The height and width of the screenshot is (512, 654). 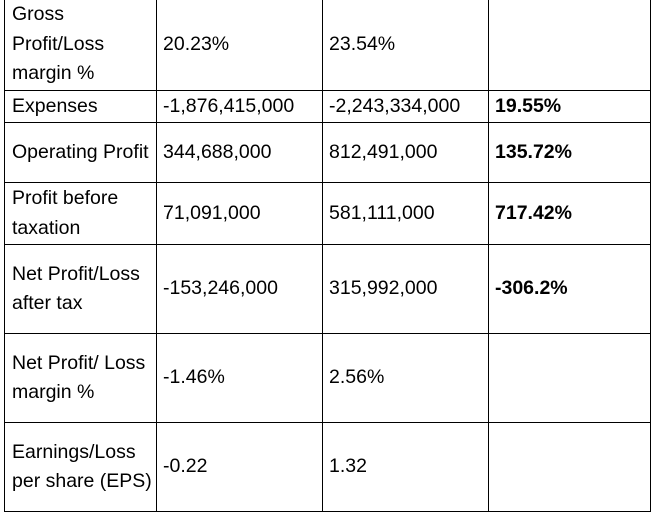 I want to click on row-label: Operating Profit, so click(x=80, y=152).